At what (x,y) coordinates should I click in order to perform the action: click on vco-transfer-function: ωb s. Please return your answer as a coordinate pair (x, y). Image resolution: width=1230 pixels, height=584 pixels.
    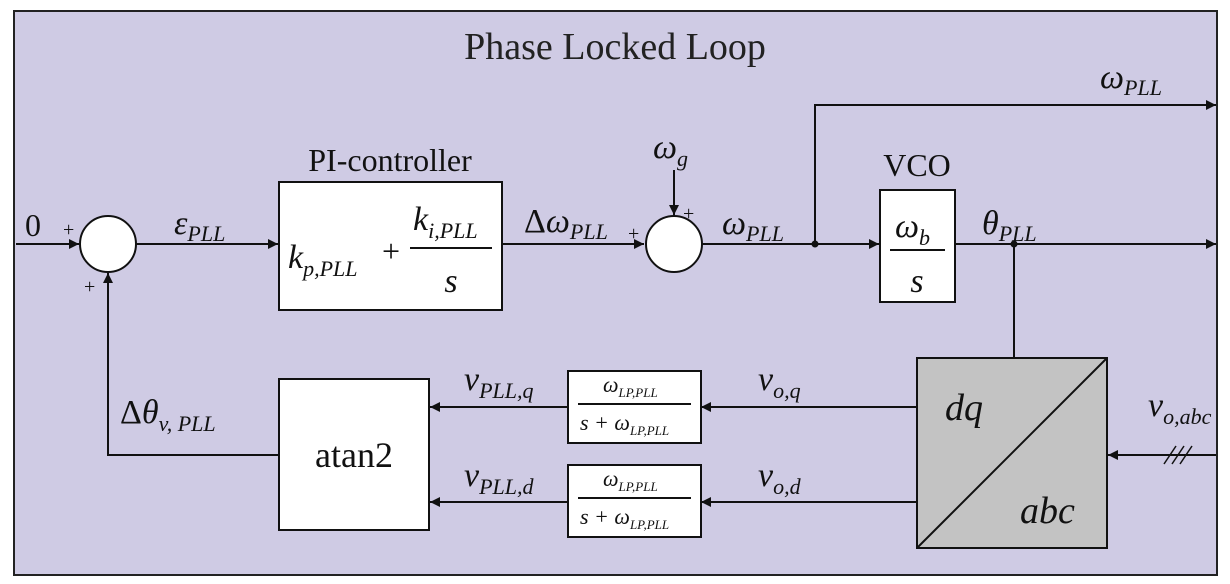
    Looking at the image, I should click on (917, 254).